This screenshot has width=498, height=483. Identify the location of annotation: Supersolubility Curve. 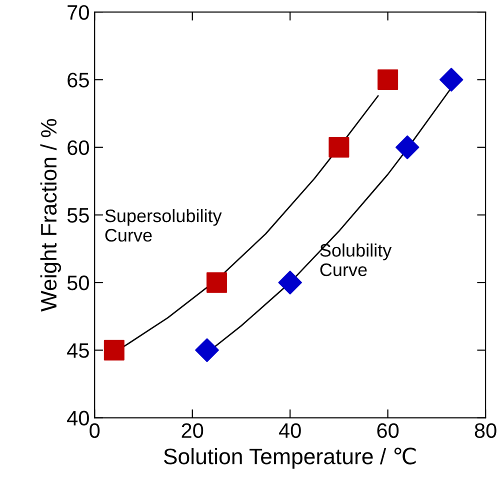
(163, 225).